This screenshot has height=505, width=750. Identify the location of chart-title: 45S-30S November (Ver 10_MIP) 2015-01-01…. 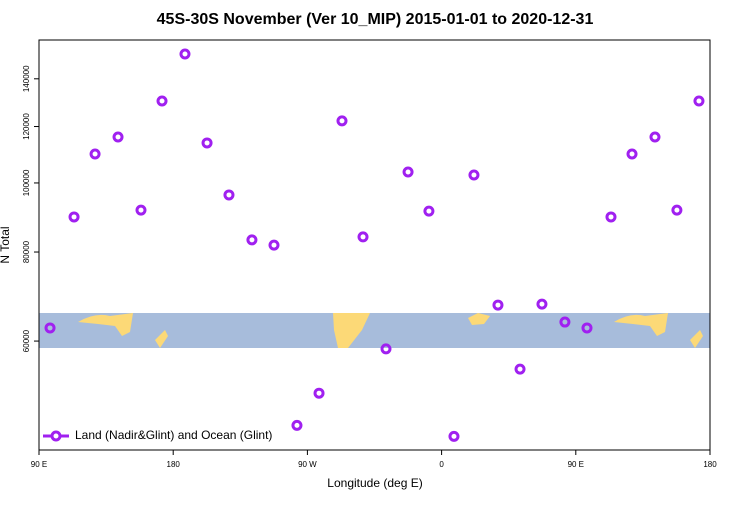
(375, 19).